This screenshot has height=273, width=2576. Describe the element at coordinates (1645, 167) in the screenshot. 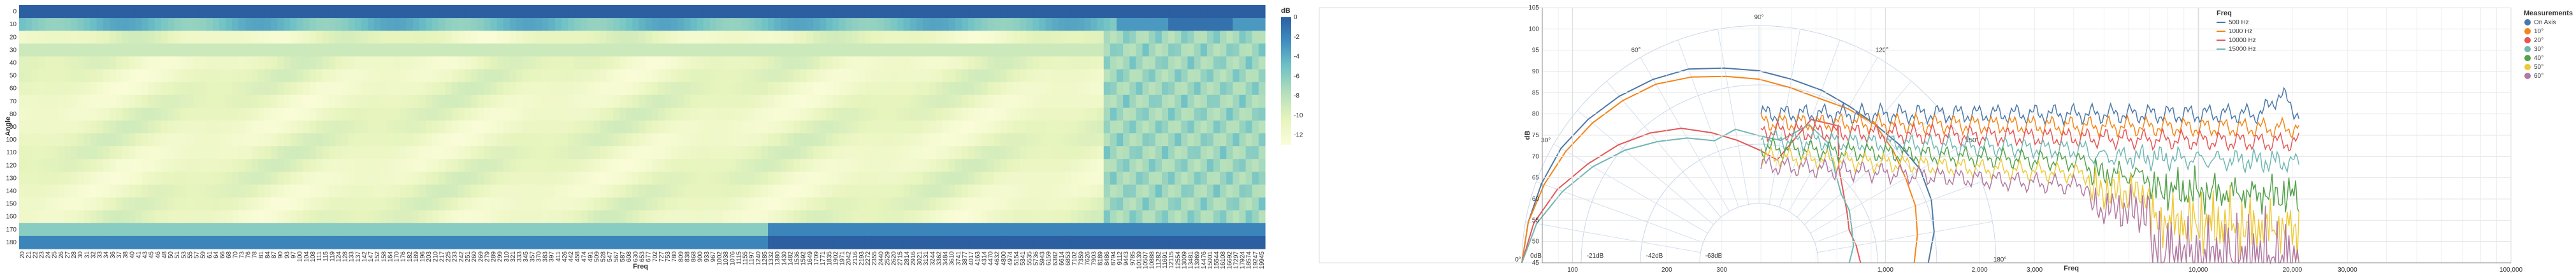

I see `polar-grid-spoke` at that location.